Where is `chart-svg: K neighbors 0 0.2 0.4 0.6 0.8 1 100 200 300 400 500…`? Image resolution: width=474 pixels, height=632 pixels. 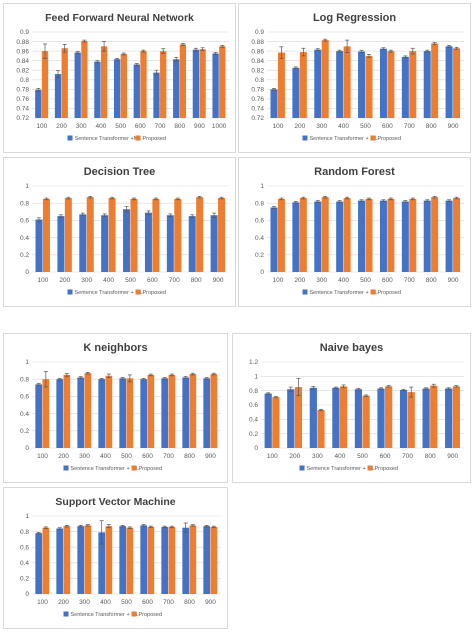 chart-svg: K neighbors 0 0.2 0.4 0.6 0.8 1 100 200 300 400 500… is located at coordinates (120, 407).